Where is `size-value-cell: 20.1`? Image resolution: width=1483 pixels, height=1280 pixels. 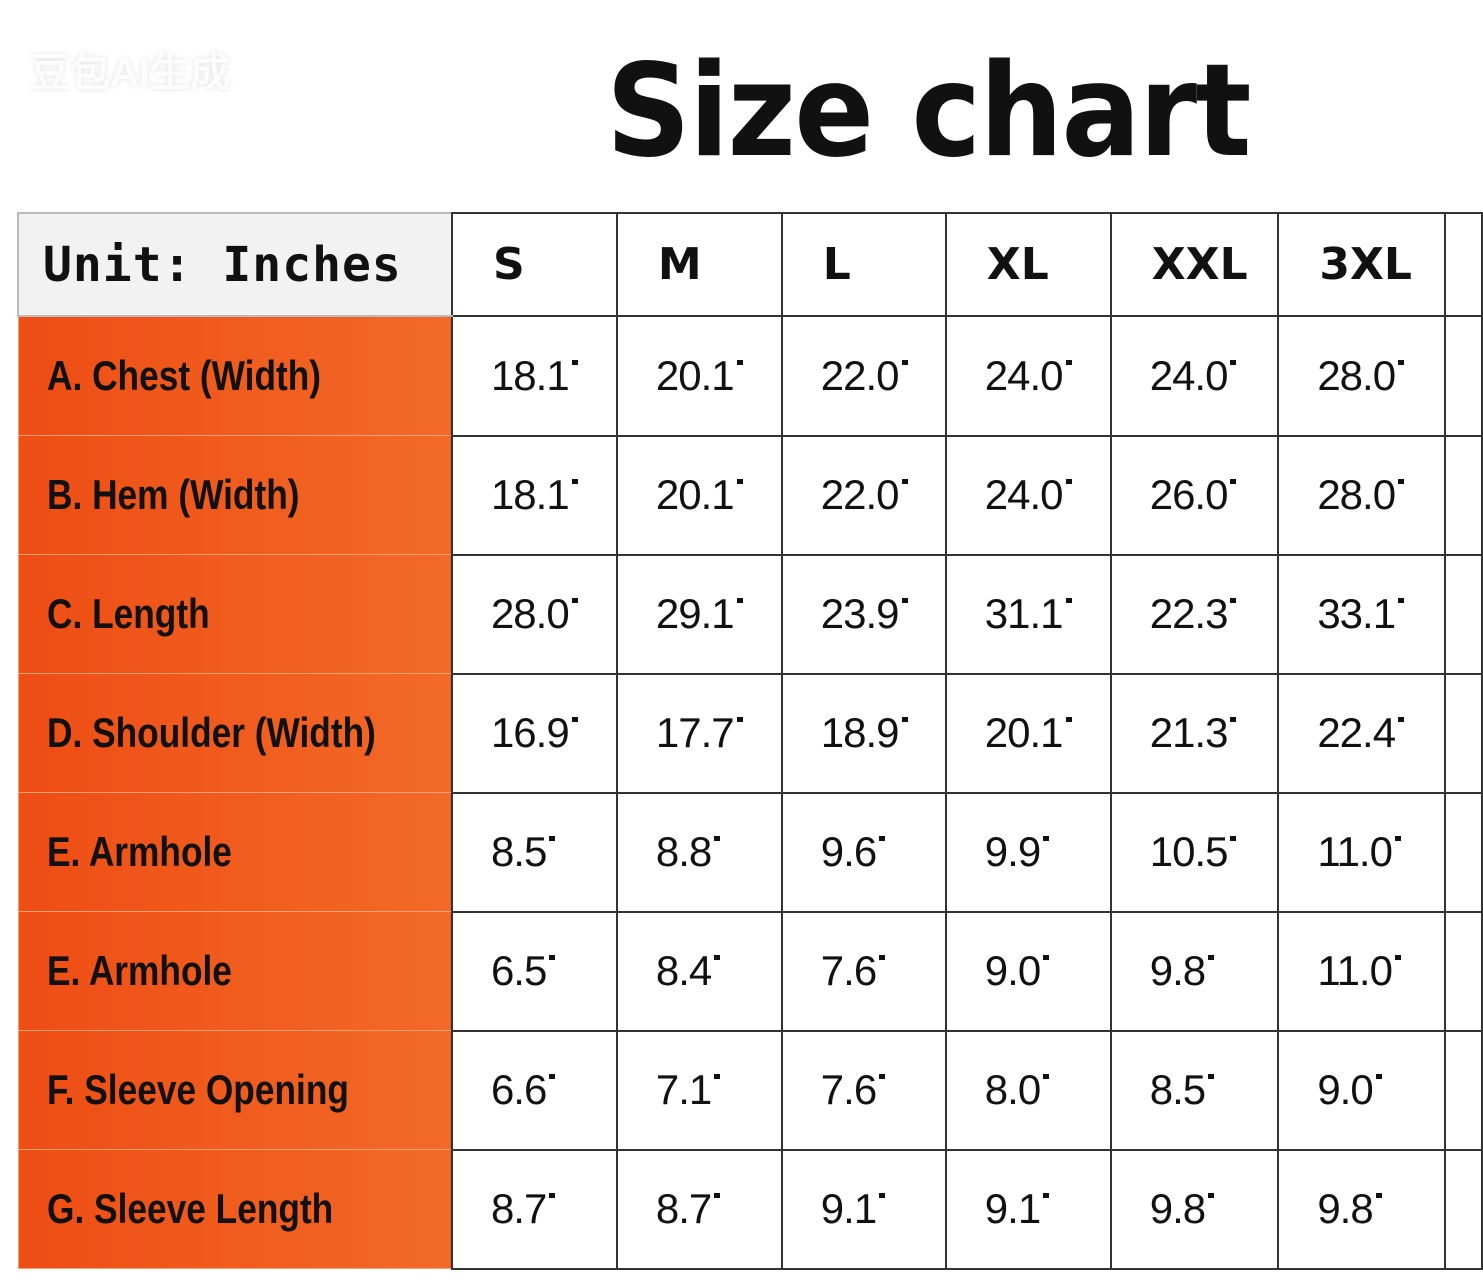
size-value-cell: 20.1 is located at coordinates (699, 376).